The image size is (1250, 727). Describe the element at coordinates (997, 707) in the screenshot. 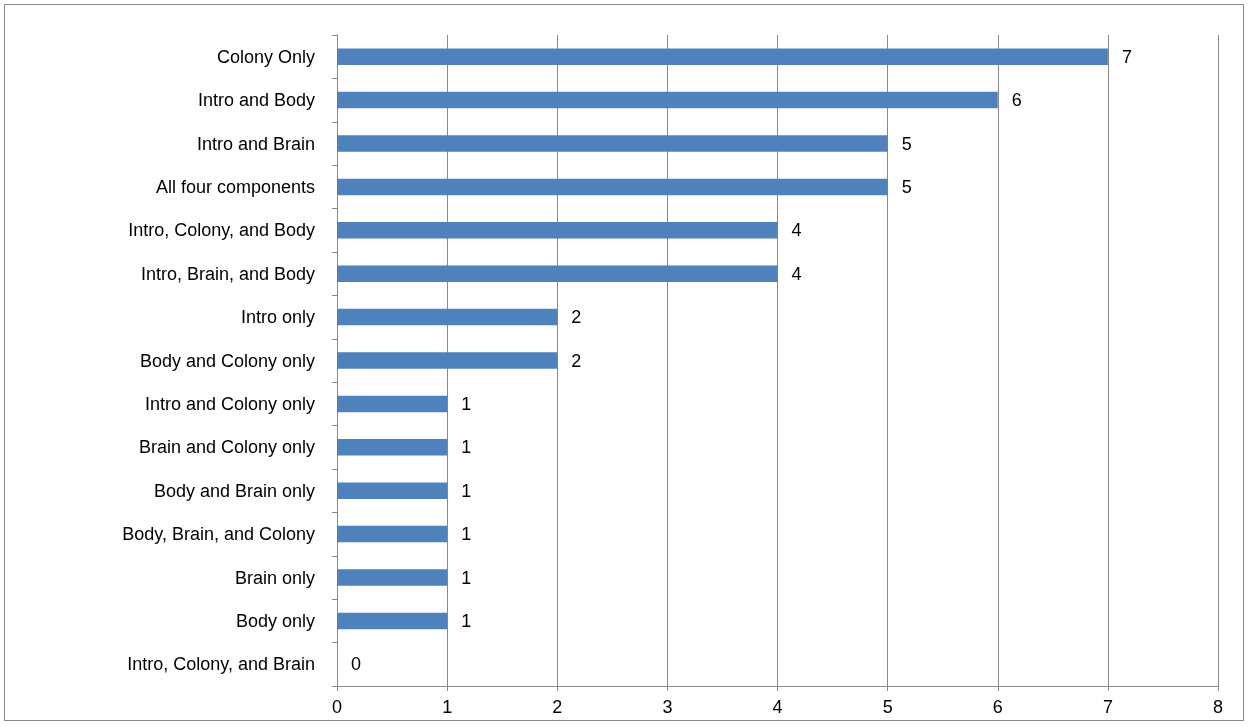

I see `x-tick-label: 6` at that location.